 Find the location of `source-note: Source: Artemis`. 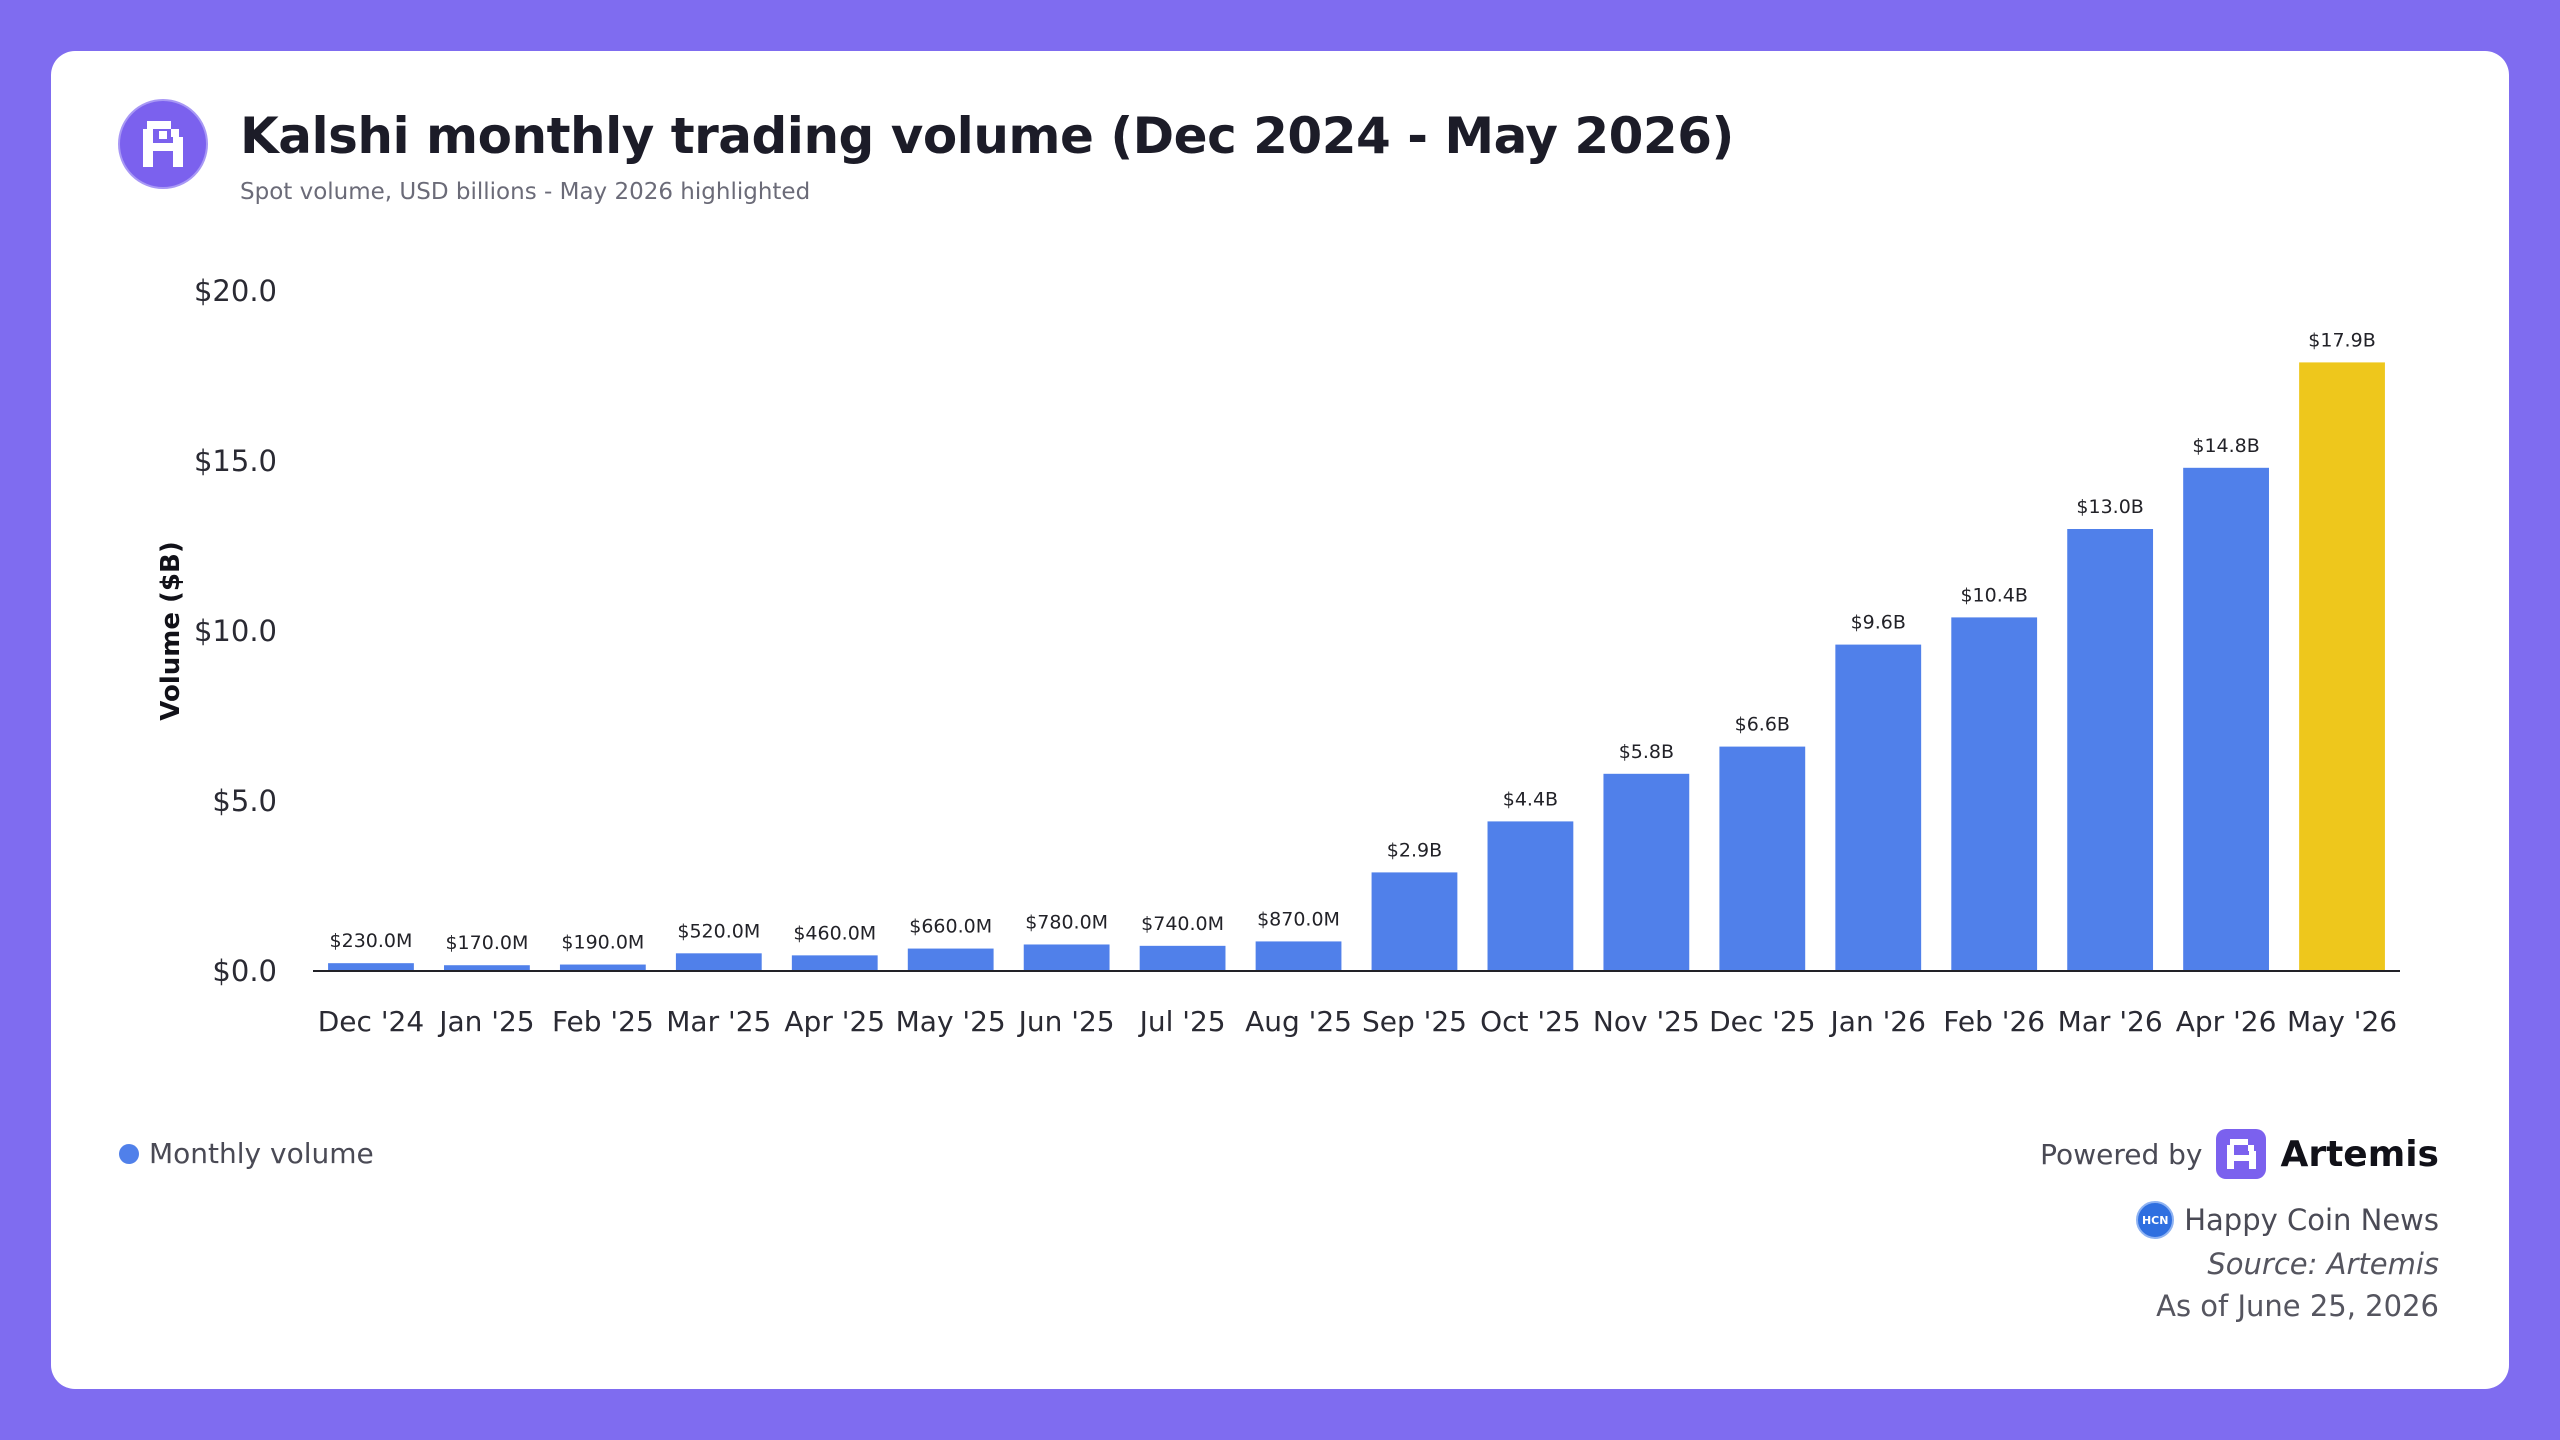

source-note: Source: Artemis is located at coordinates (2323, 1264).